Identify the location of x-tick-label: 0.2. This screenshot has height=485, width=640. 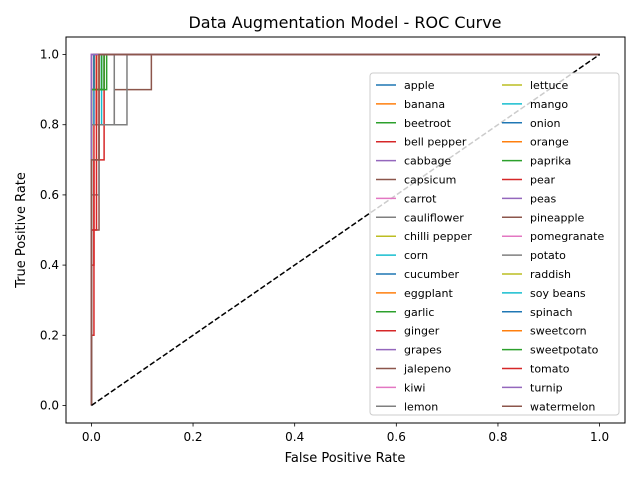
(192, 437).